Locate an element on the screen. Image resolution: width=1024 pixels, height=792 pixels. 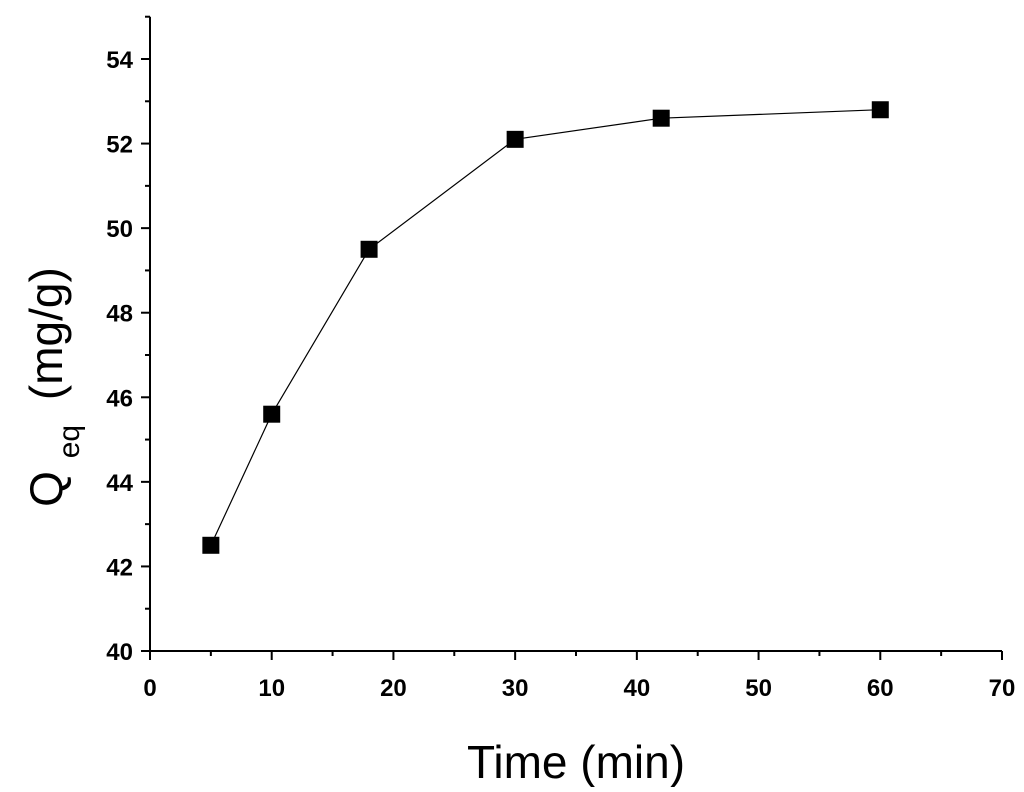
x-tick-label: 10 is located at coordinates (271, 688).